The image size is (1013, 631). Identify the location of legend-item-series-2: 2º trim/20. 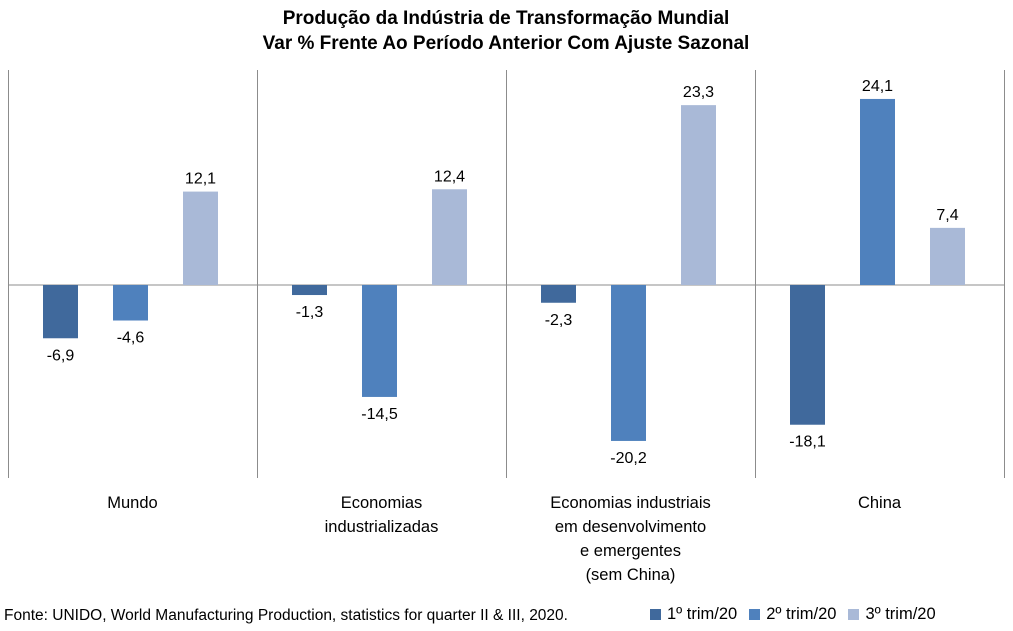
(792, 614).